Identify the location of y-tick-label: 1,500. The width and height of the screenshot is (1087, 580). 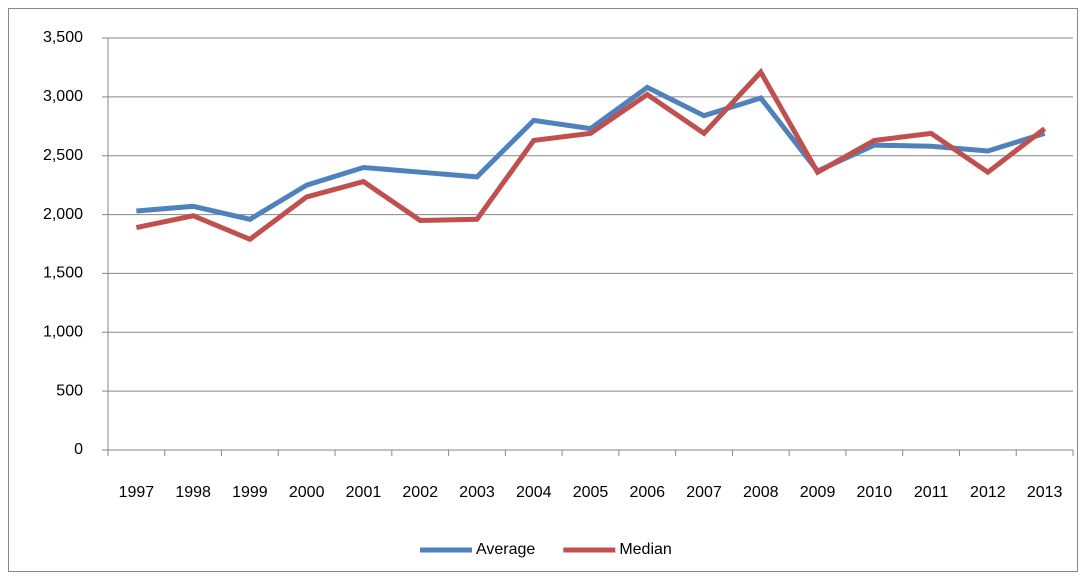
(63, 273).